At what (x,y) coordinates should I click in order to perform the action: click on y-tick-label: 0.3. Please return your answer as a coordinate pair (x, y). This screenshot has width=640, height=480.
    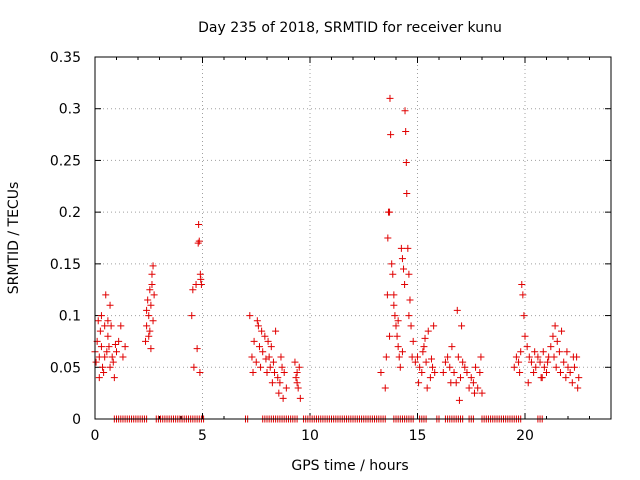
    Looking at the image, I should click on (70, 110).